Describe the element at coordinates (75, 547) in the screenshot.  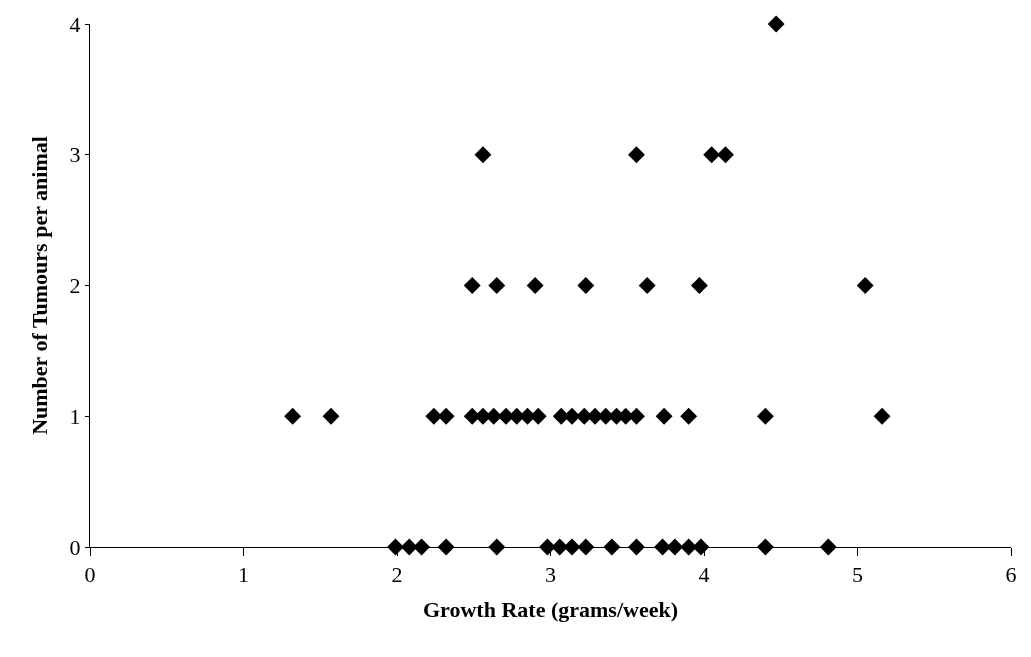
I see `y-tick-label: 0` at that location.